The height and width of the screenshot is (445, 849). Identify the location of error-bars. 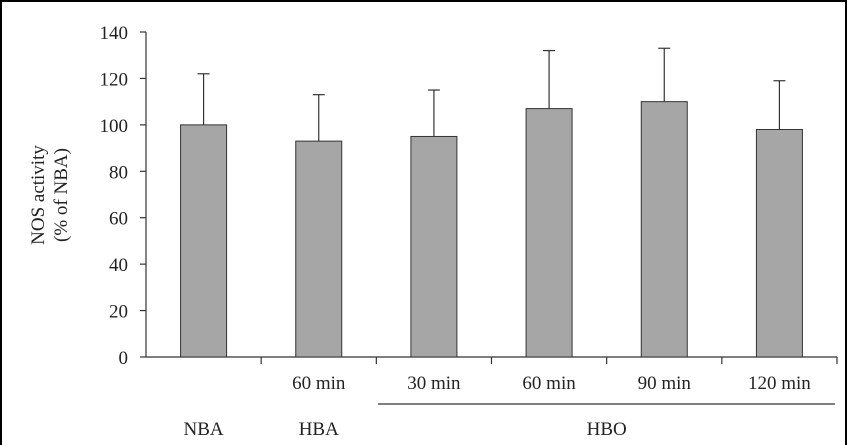
(491, 94).